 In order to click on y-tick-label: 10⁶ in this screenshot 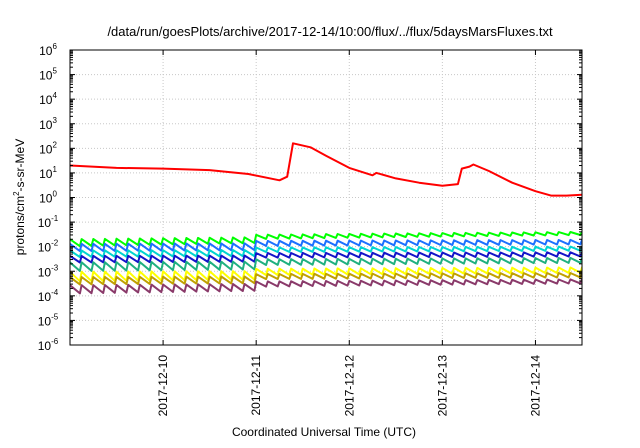, I will do `click(48, 50)`.